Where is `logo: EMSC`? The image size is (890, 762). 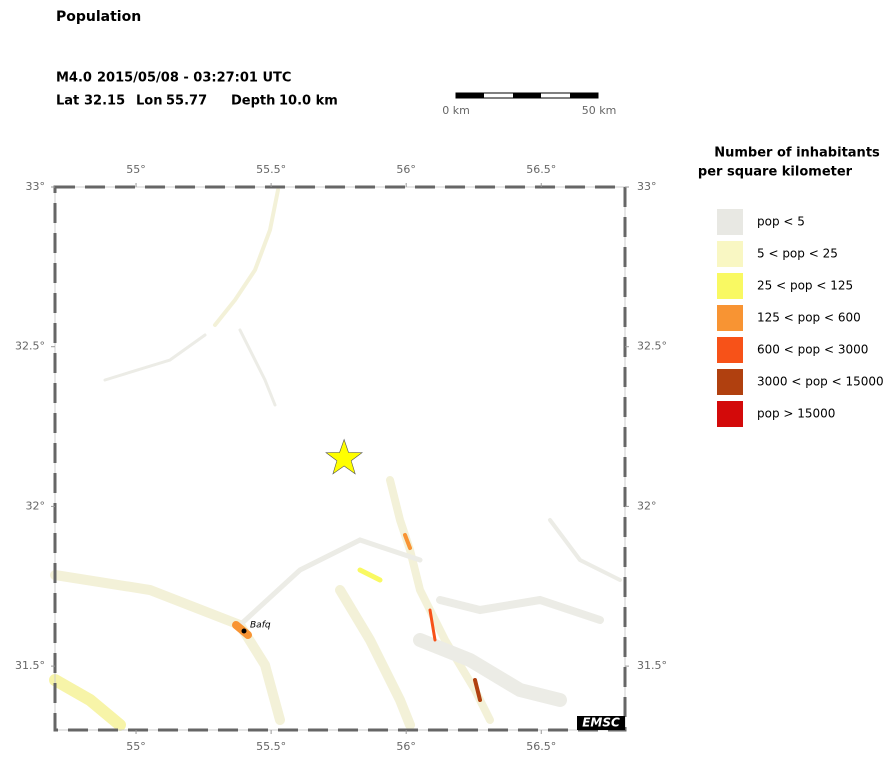
logo: EMSC is located at coordinates (601, 723).